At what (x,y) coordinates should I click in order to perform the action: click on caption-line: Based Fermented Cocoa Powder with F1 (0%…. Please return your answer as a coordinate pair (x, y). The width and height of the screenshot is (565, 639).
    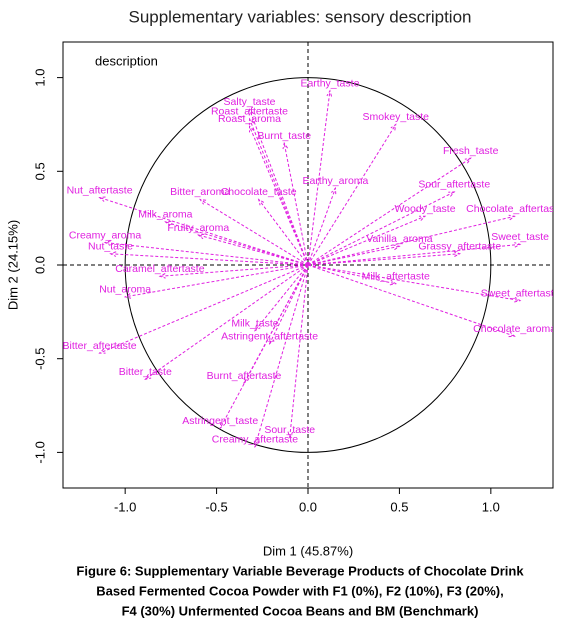
    Looking at the image, I should click on (299, 590).